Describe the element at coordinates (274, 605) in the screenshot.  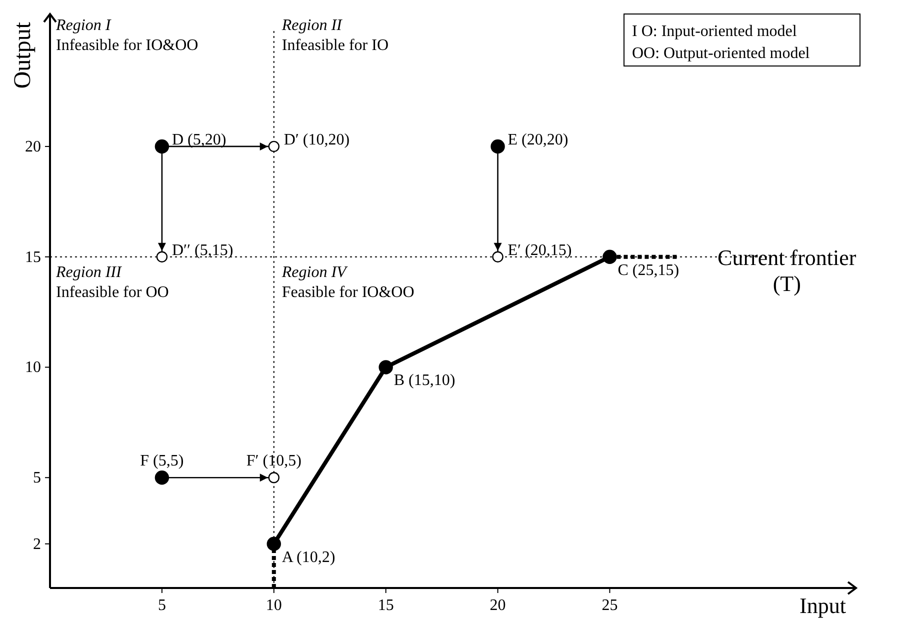
I see `x-tick-label: 10` at that location.